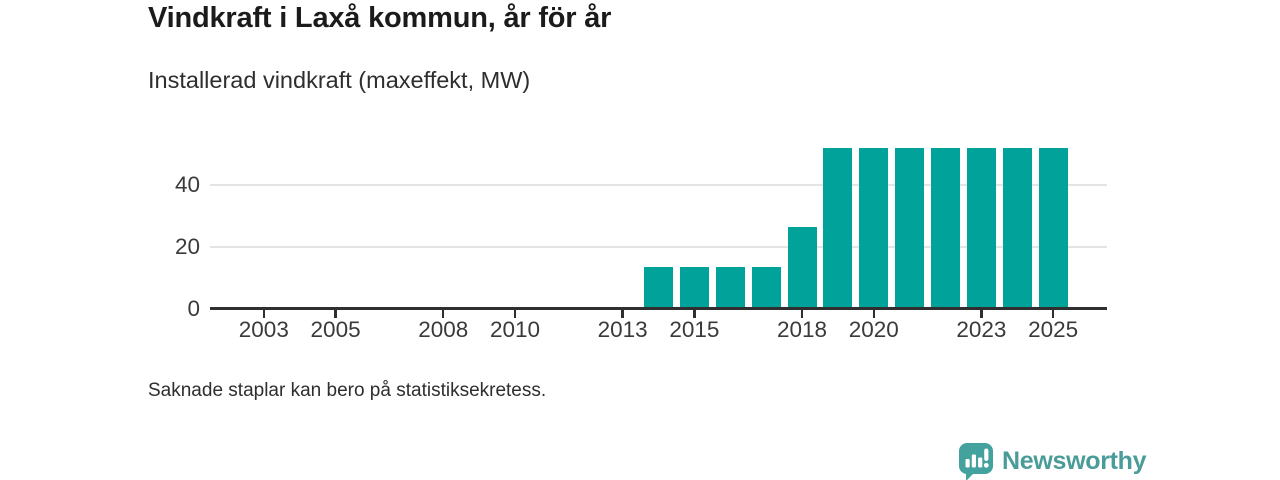 Image resolution: width=1280 pixels, height=480 pixels. I want to click on bar-2014, so click(658, 287).